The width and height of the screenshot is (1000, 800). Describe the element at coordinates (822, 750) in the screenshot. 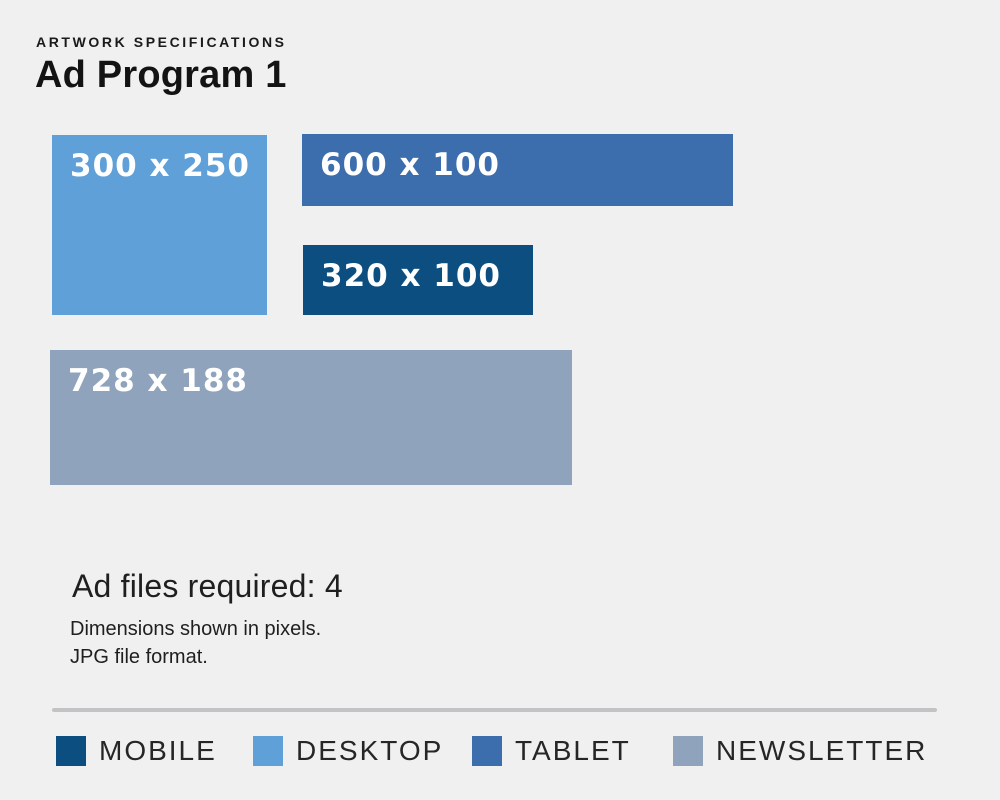

I see `legend-label-newsletter: NEWSLETTER` at that location.